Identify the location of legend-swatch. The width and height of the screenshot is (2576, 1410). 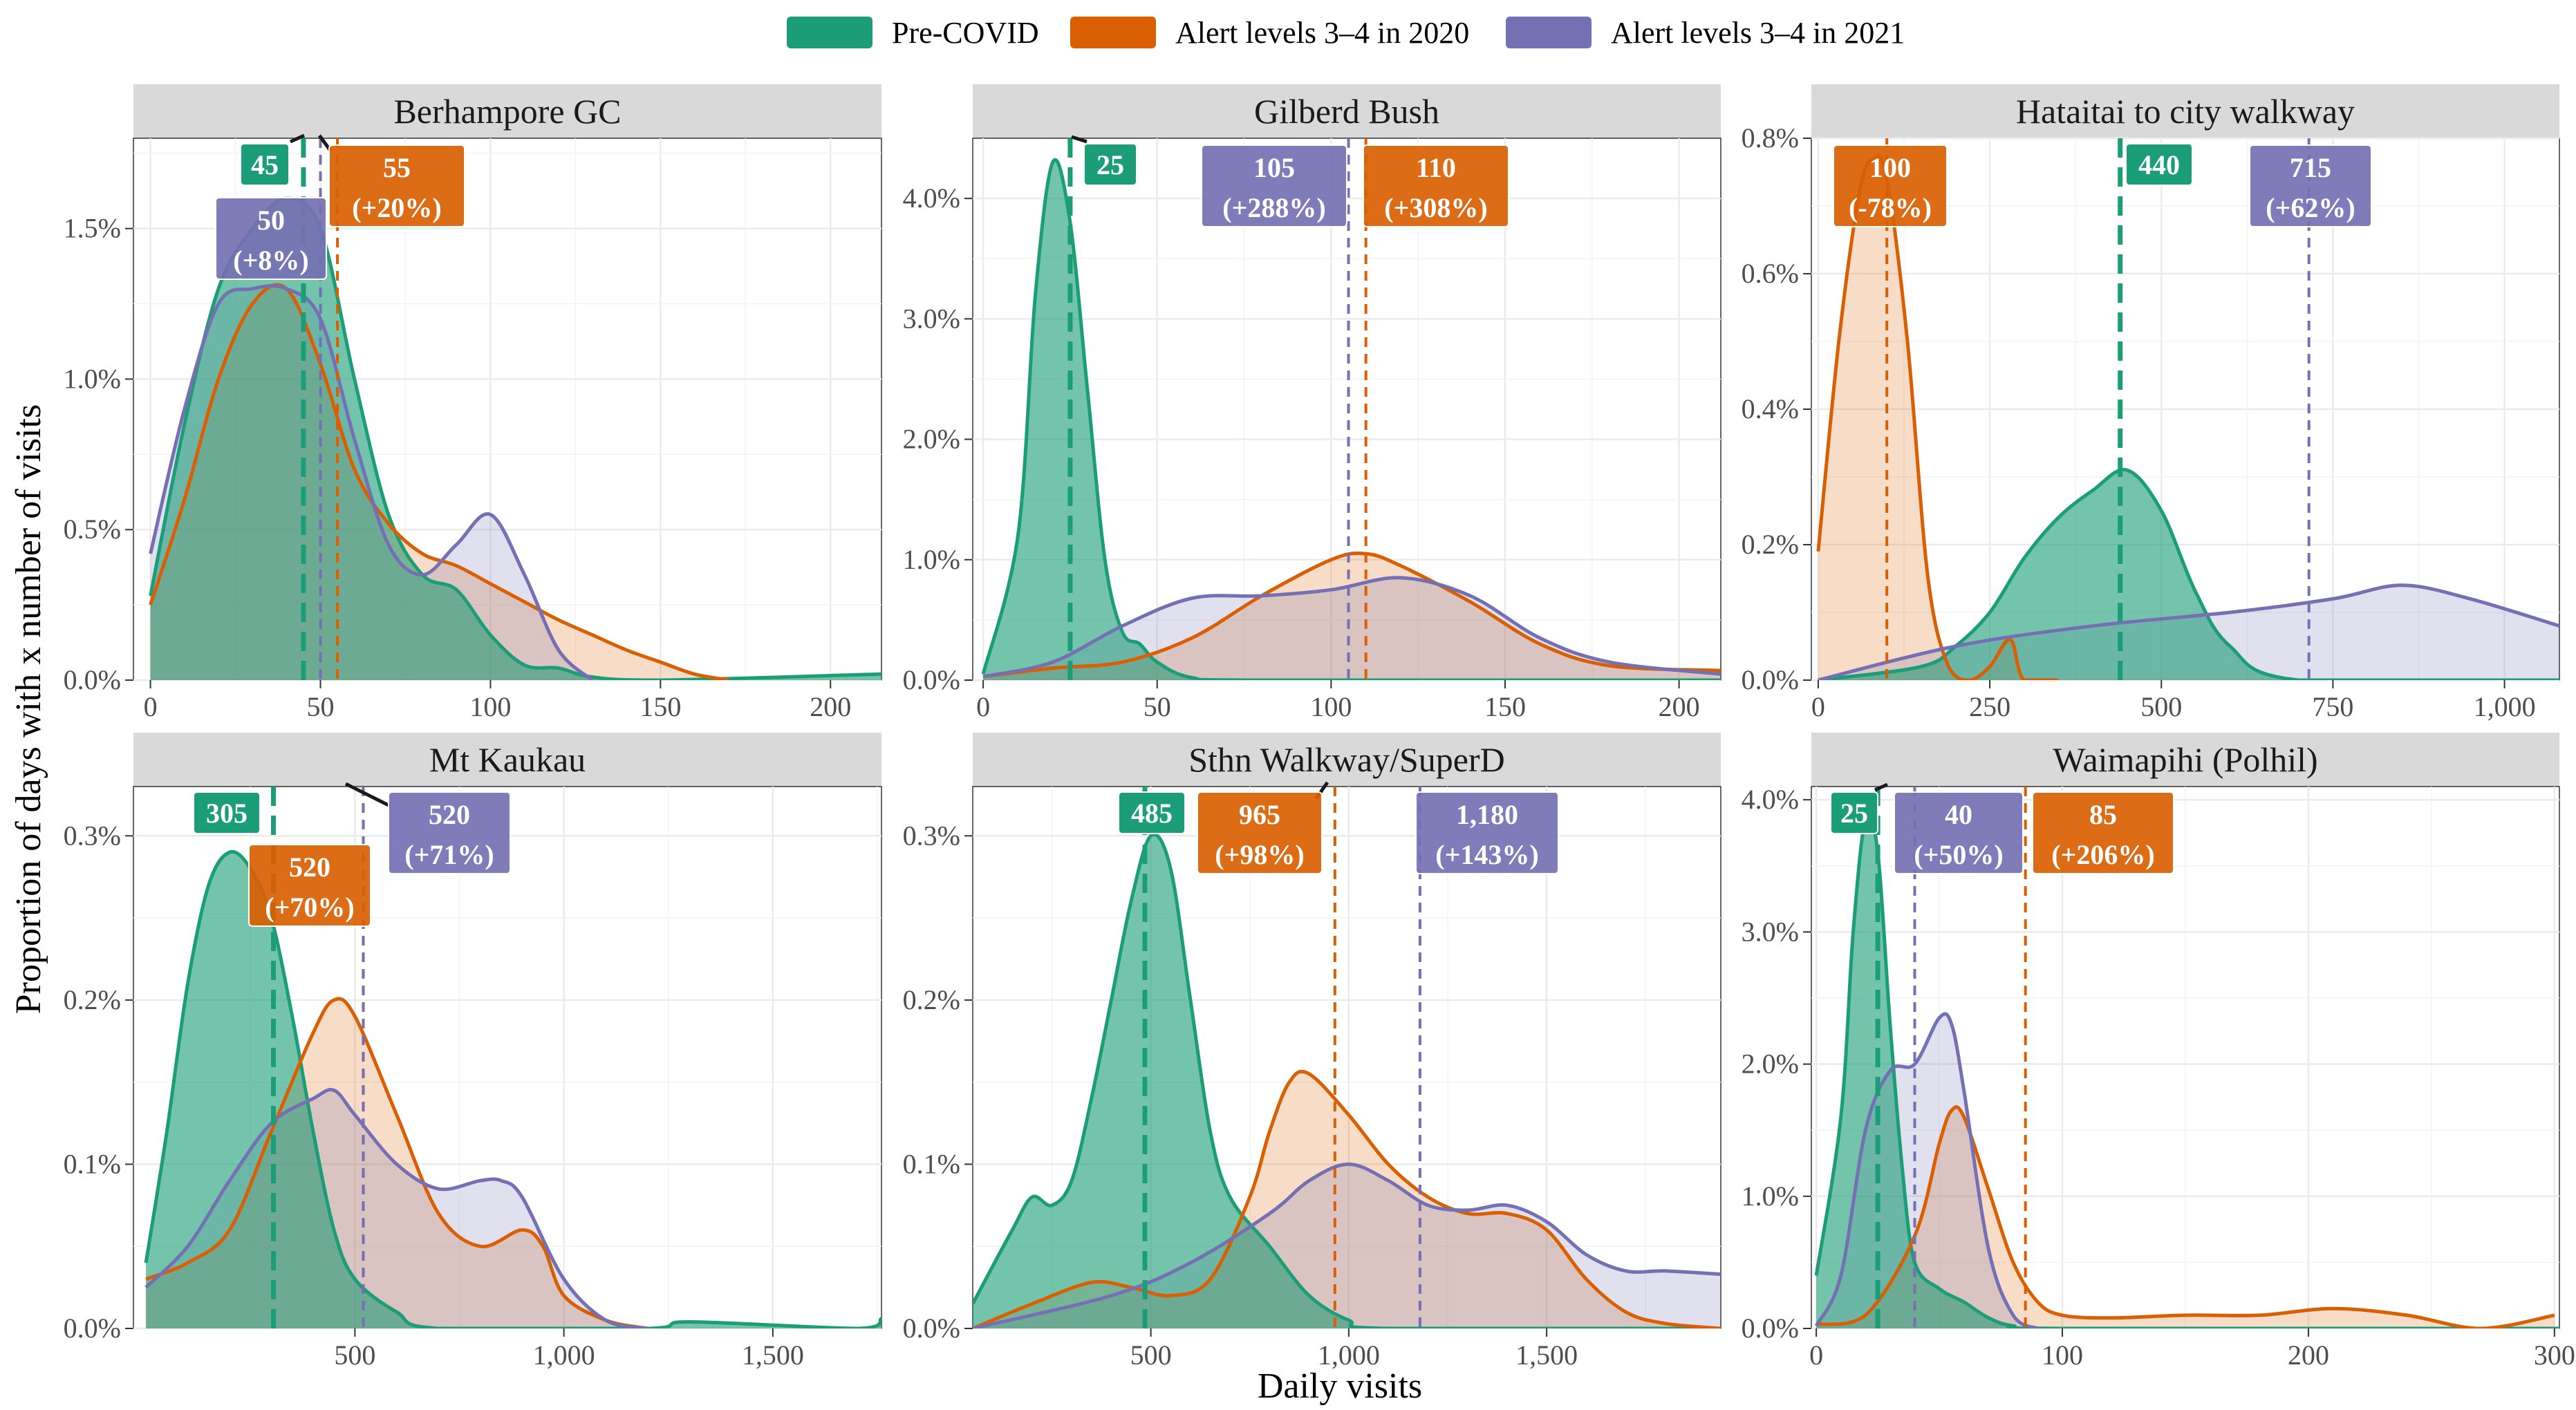
(1549, 32).